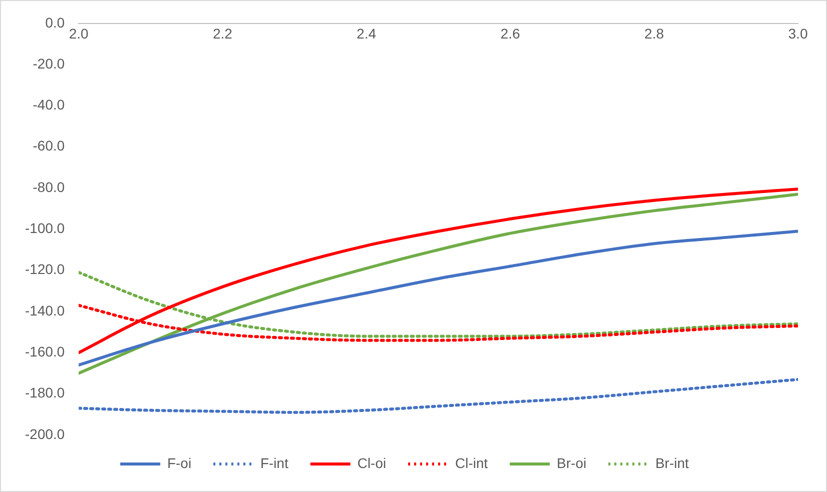  What do you see at coordinates (48, 104) in the screenshot?
I see `y-tick-label: -40.0` at bounding box center [48, 104].